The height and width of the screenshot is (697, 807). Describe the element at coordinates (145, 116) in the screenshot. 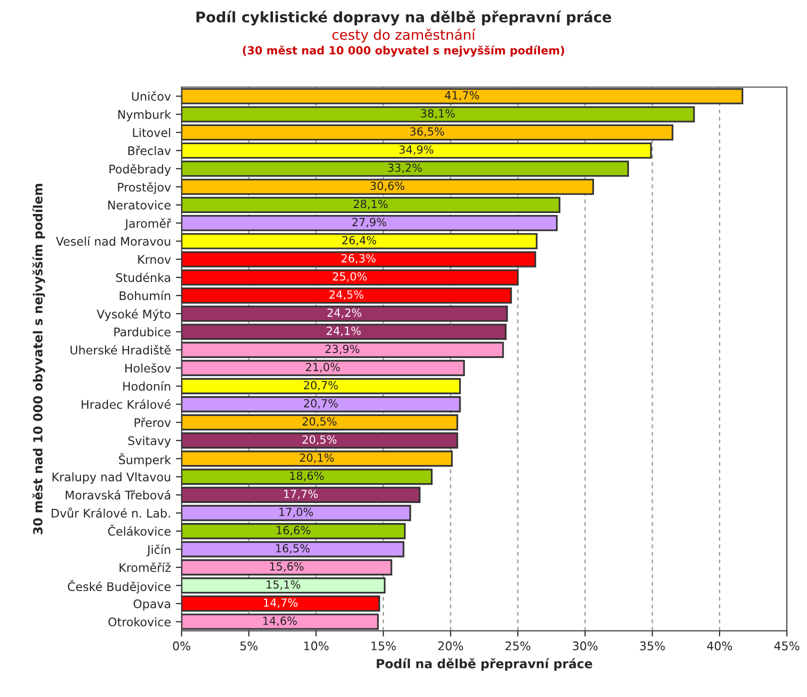

I see `y-tick-label: Nymburk` at that location.